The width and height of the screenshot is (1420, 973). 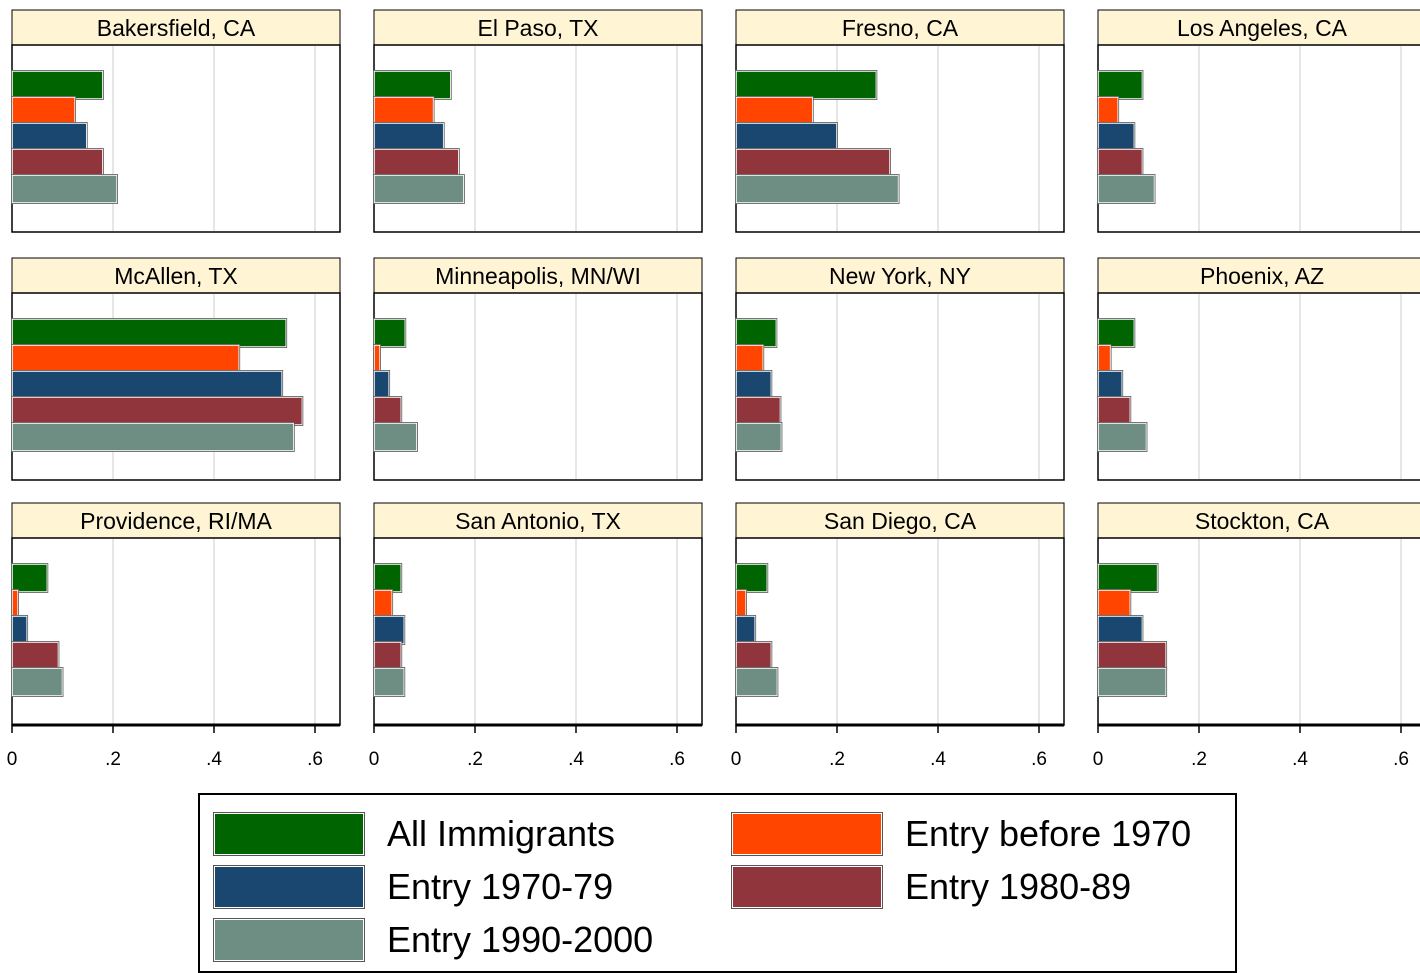 I want to click on panel-title: McAllen, TX, so click(x=176, y=276).